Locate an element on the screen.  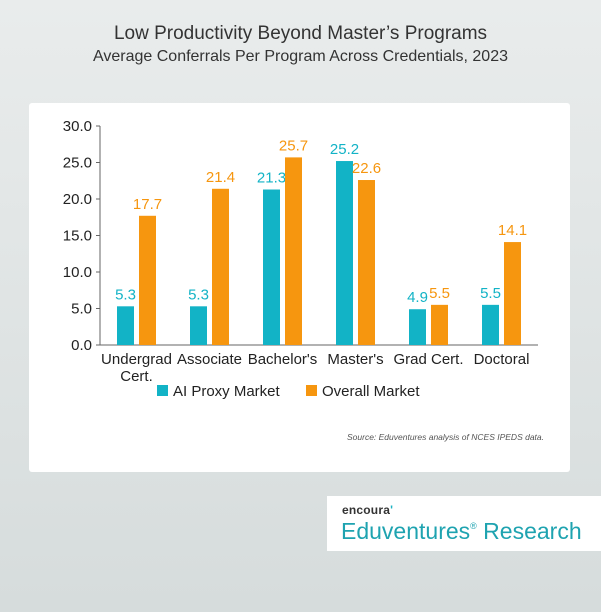
logo-text: encoura is located at coordinates (366, 510).